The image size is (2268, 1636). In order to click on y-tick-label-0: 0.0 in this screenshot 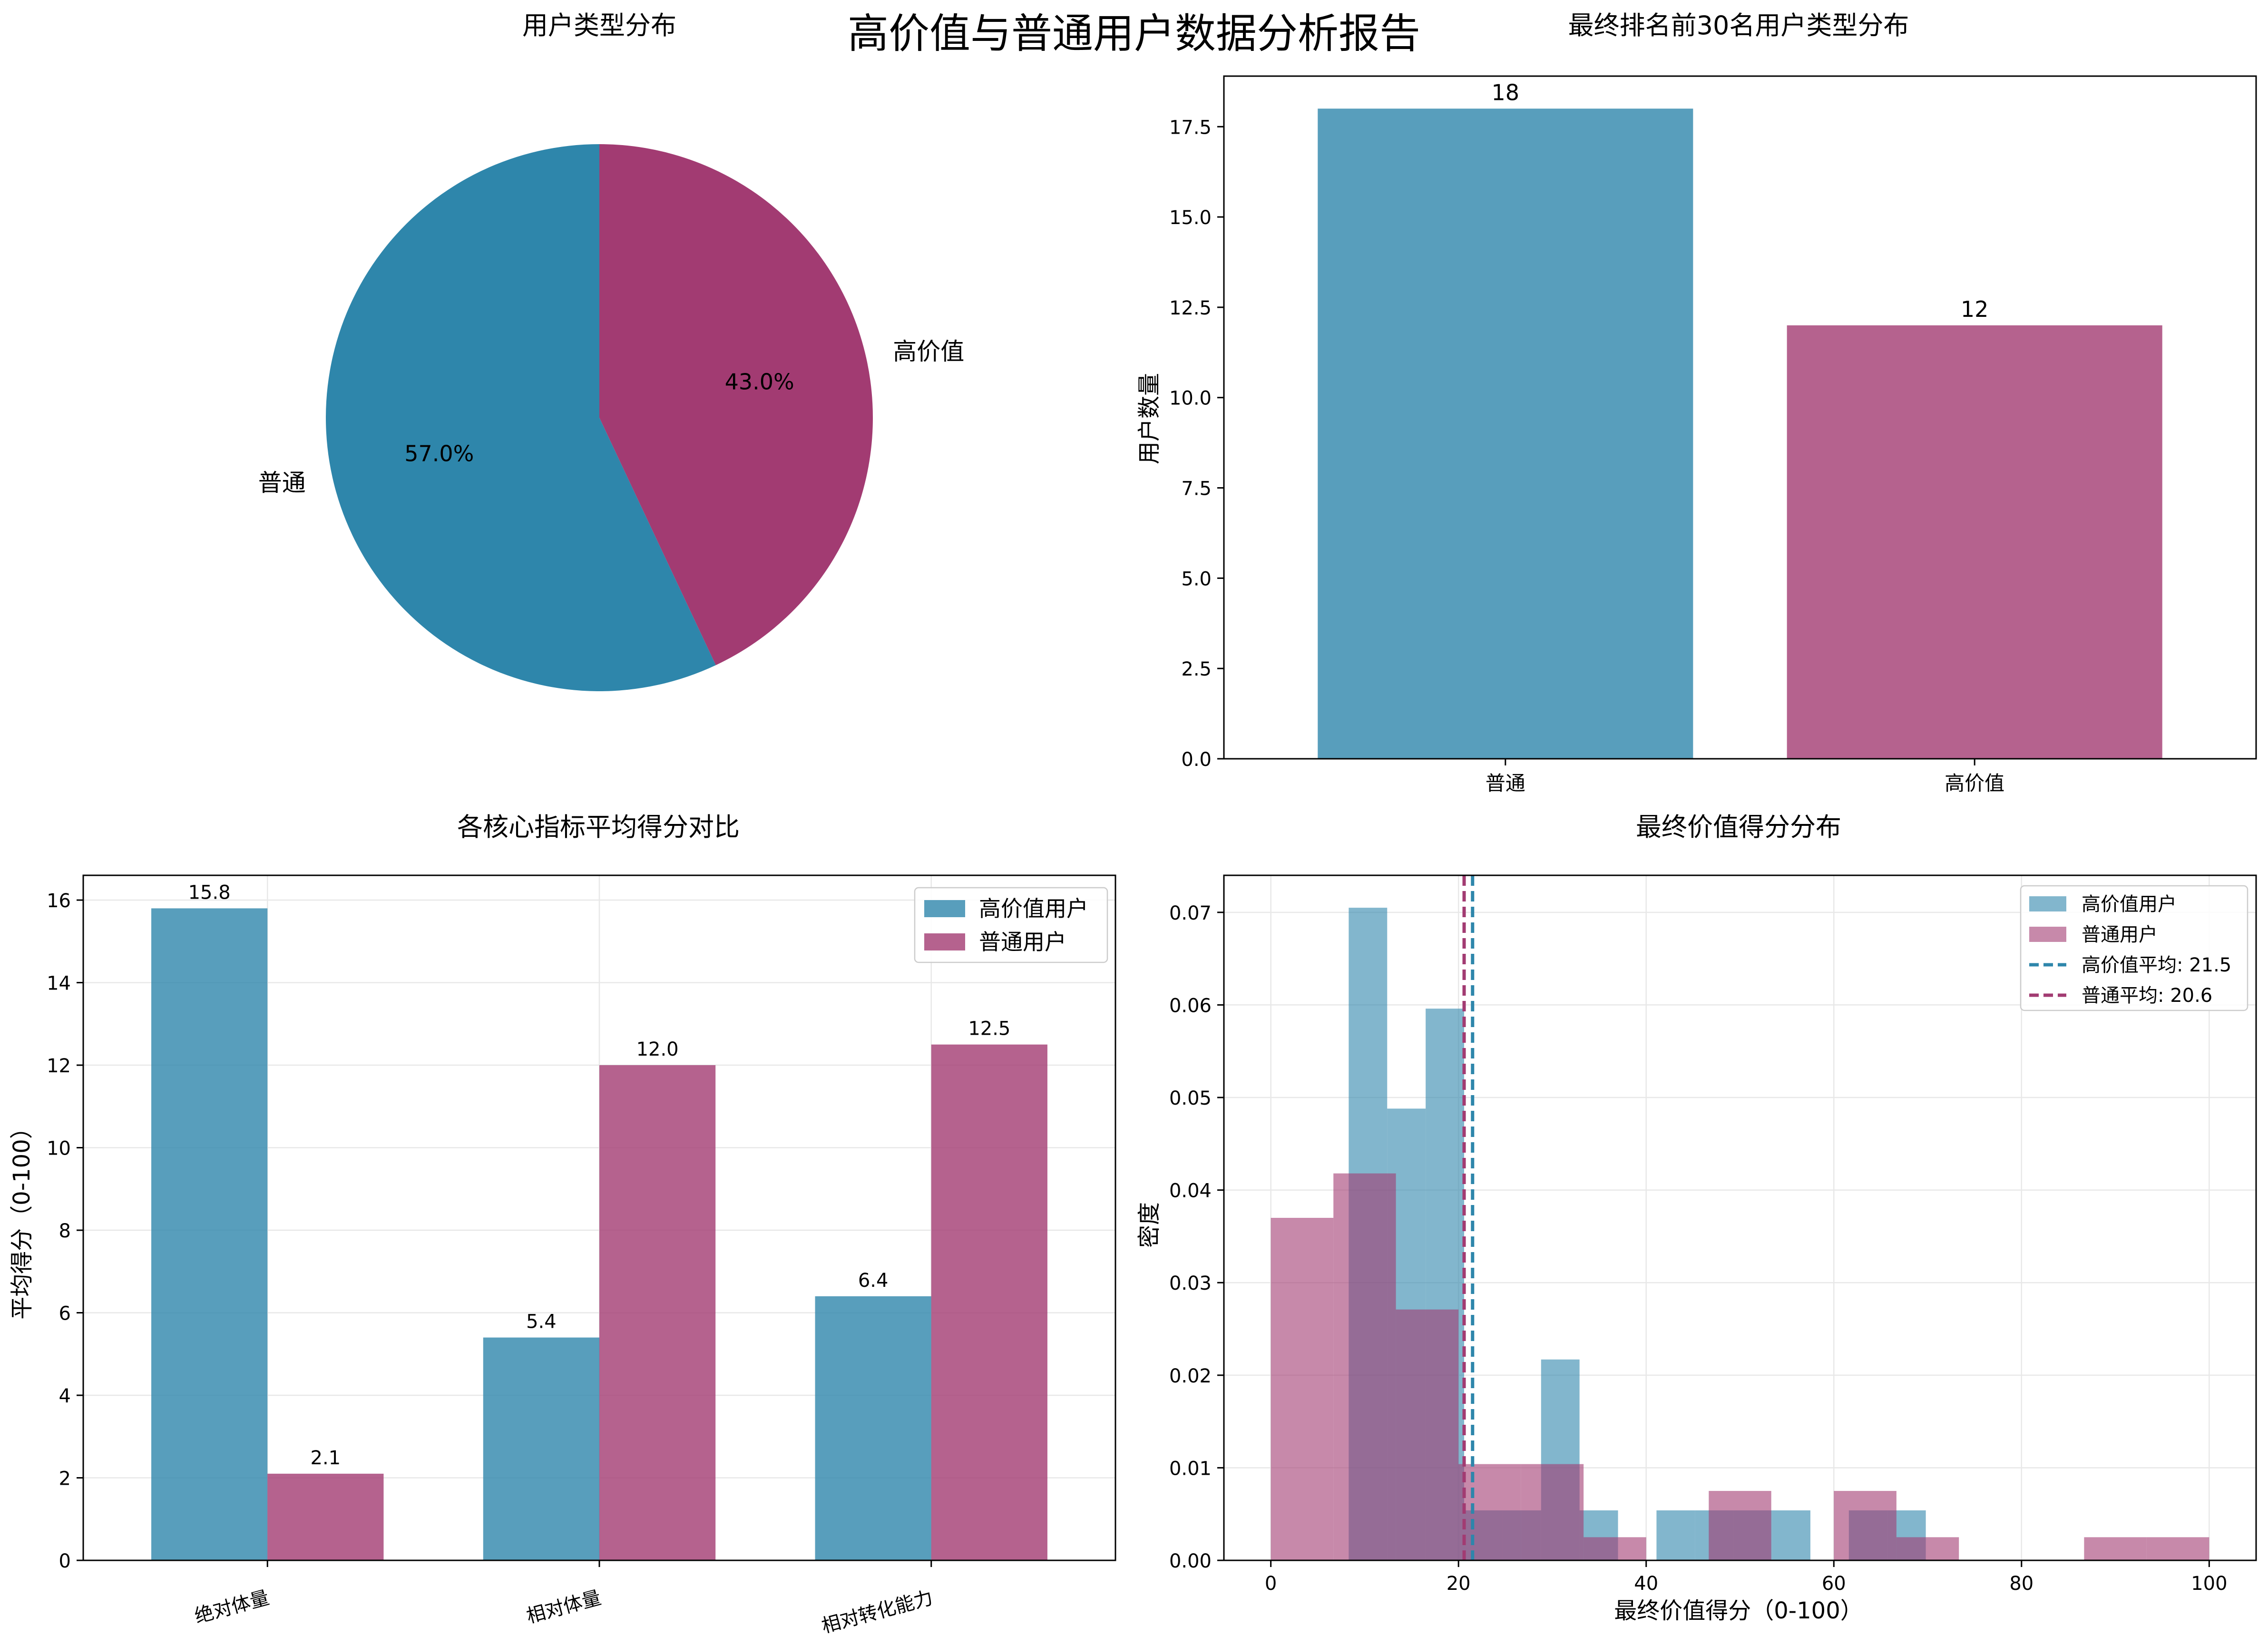, I will do `click(1196, 760)`.